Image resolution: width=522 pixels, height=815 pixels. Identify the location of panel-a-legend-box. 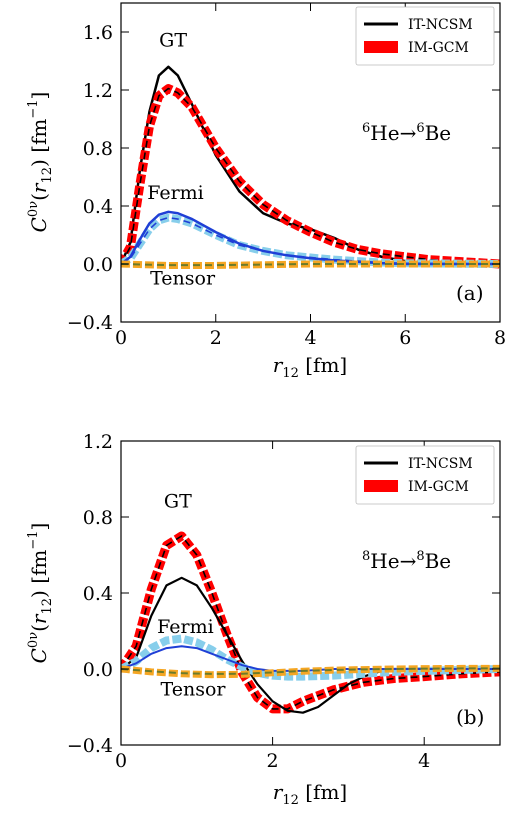
(425, 36).